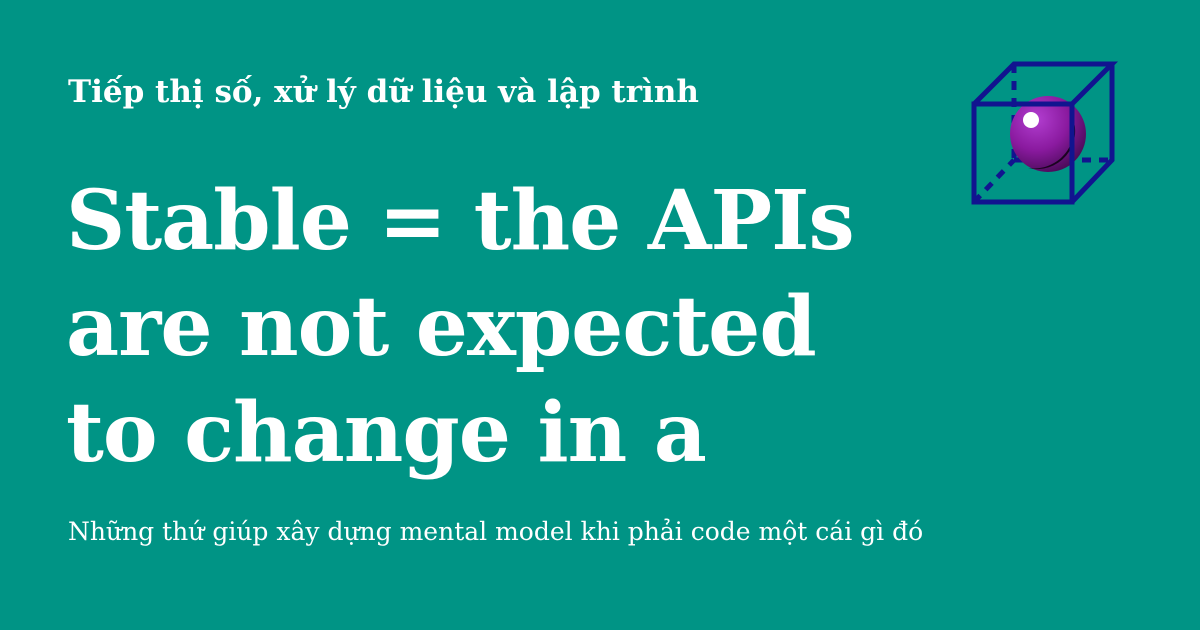  Describe the element at coordinates (386, 433) in the screenshot. I see `post-title-line-3: to change in a` at that location.